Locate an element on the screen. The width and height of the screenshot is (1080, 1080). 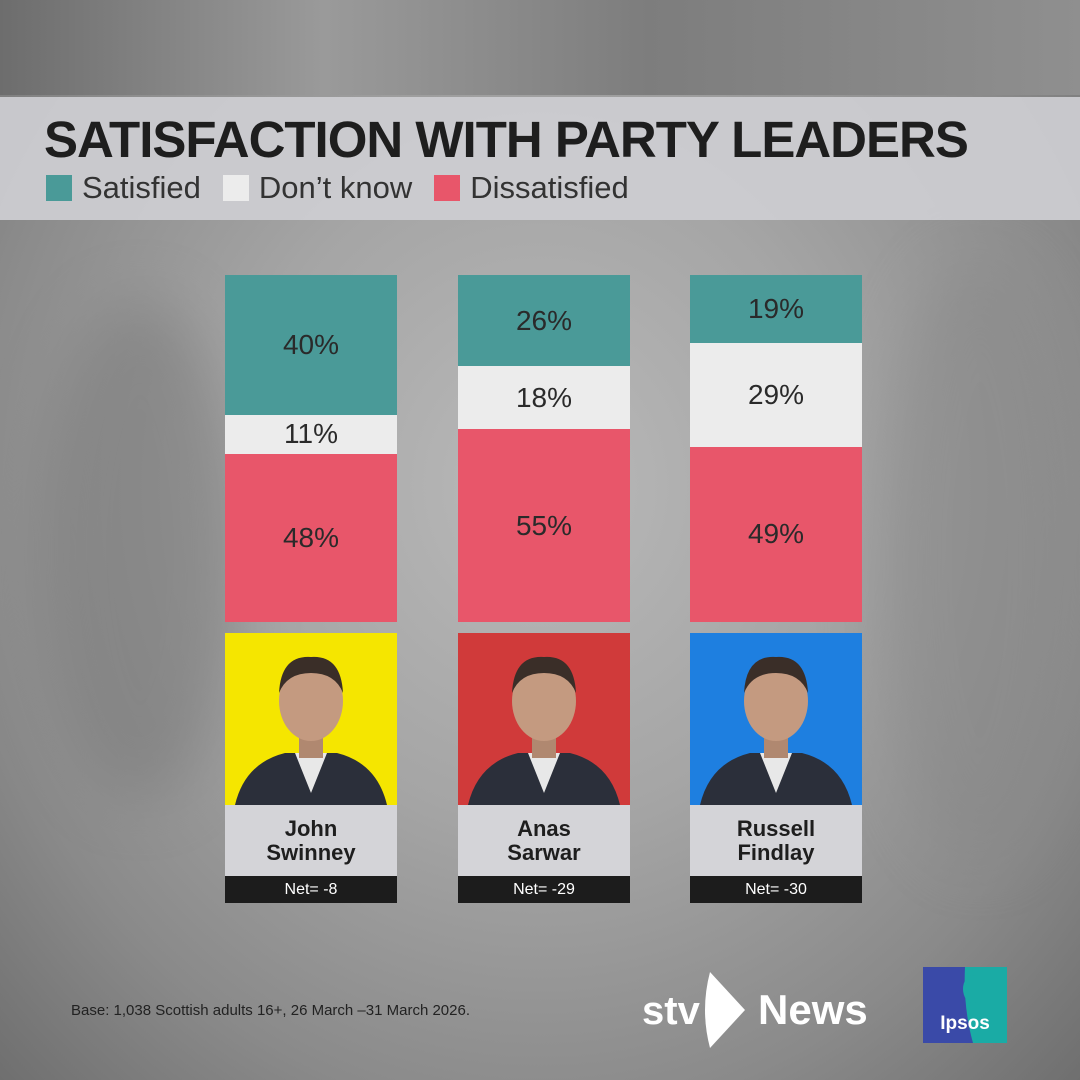
bar-segment-dissatisfied: 55% is located at coordinates (544, 525).